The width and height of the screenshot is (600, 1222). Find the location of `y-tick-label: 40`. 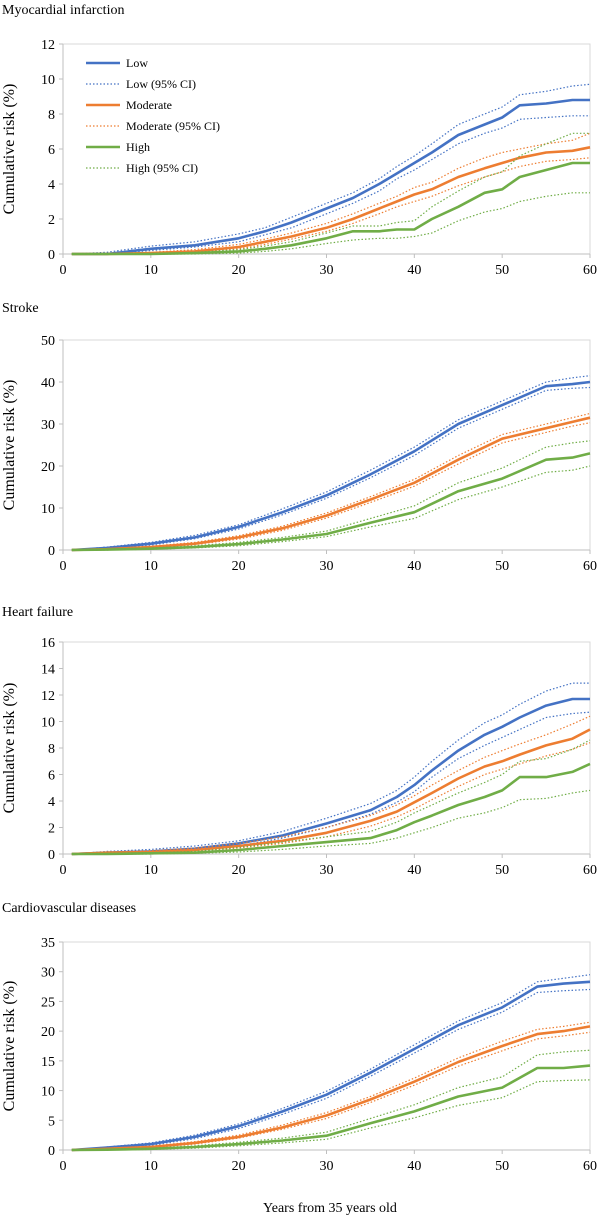

y-tick-label: 40 is located at coordinates (48, 383).